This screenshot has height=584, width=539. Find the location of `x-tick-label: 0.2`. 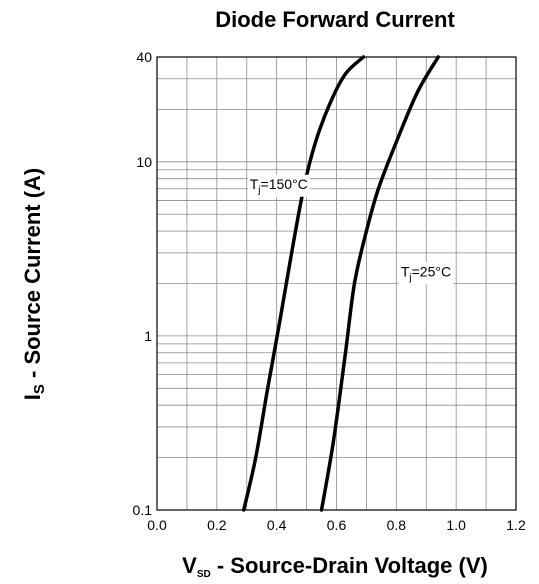

x-tick-label: 0.2 is located at coordinates (217, 525).